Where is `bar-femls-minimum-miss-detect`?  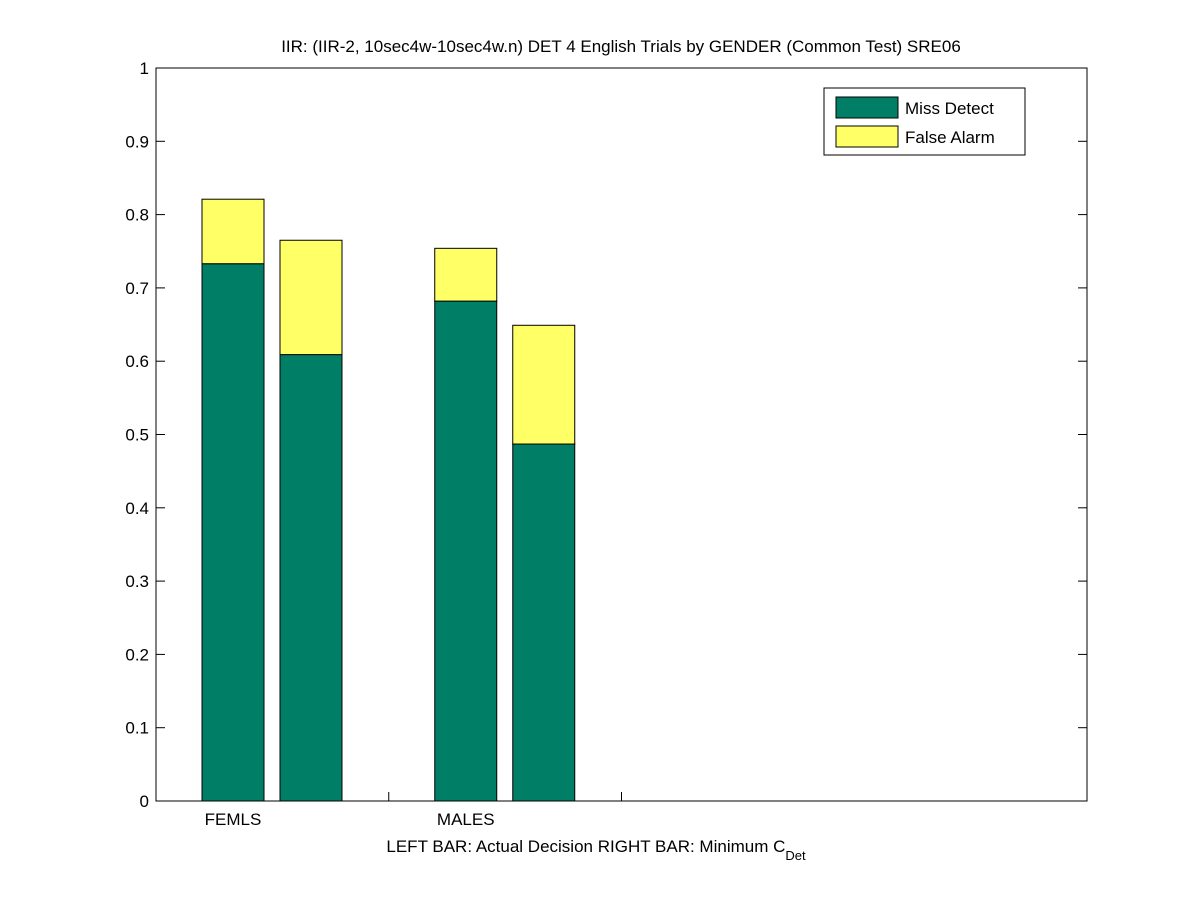
bar-femls-minimum-miss-detect is located at coordinates (311, 578).